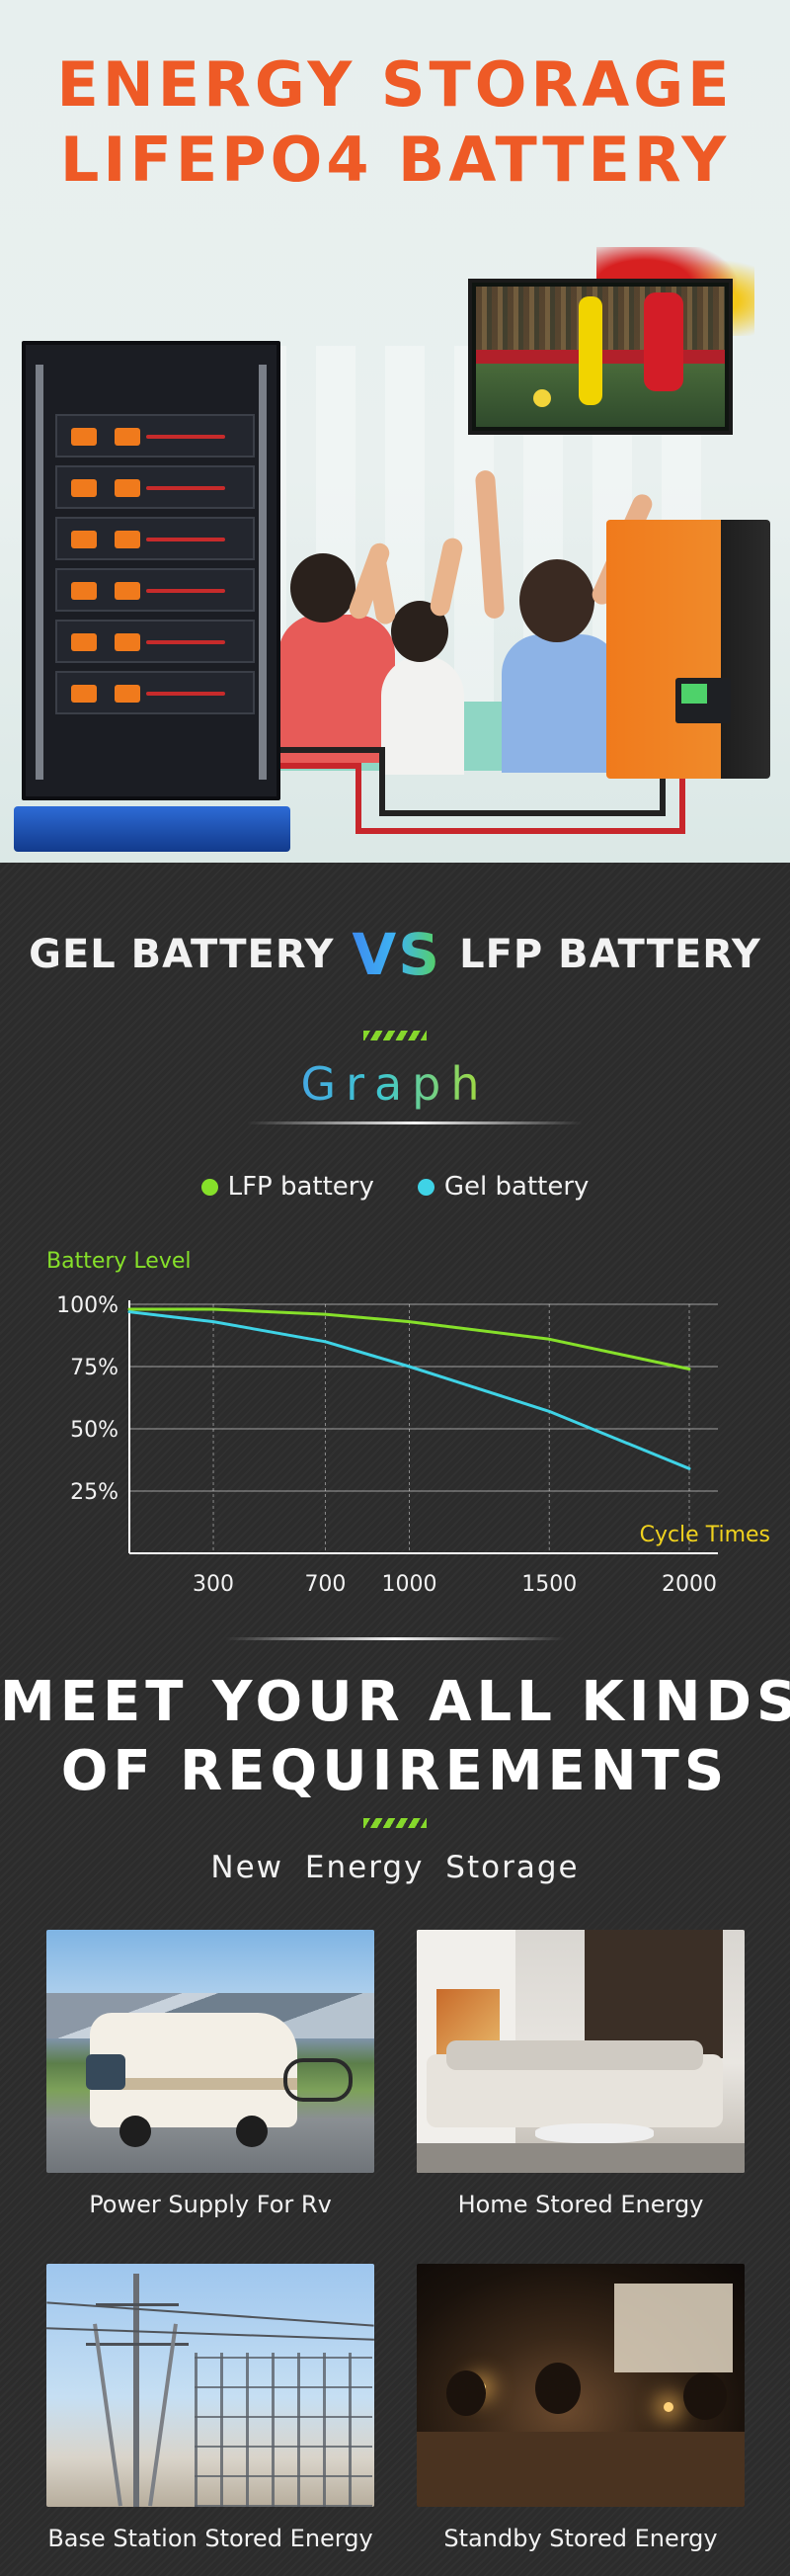 This screenshot has width=790, height=2576. I want to click on legend-label: LFP battery, so click(301, 1187).